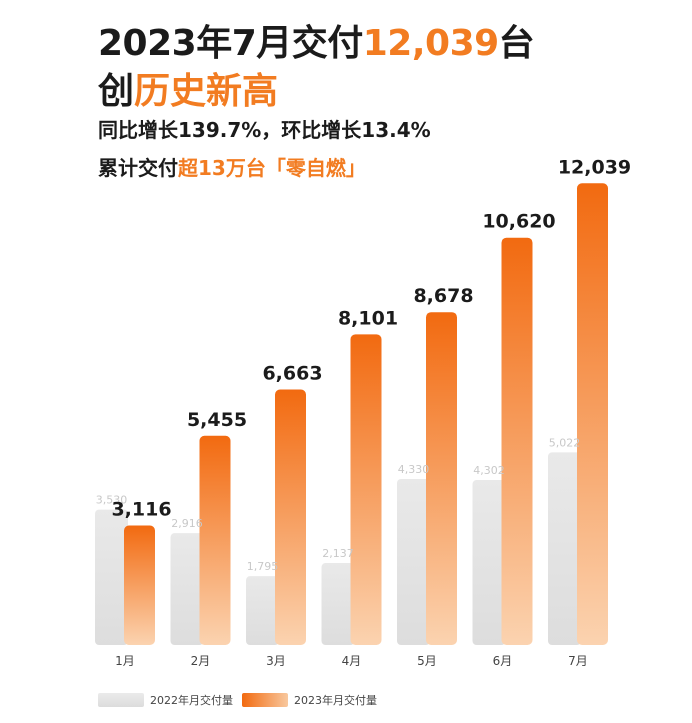 Image resolution: width=692 pixels, height=723 pixels. What do you see at coordinates (565, 442) in the screenshot?
I see `label-2022-7: 5,022` at bounding box center [565, 442].